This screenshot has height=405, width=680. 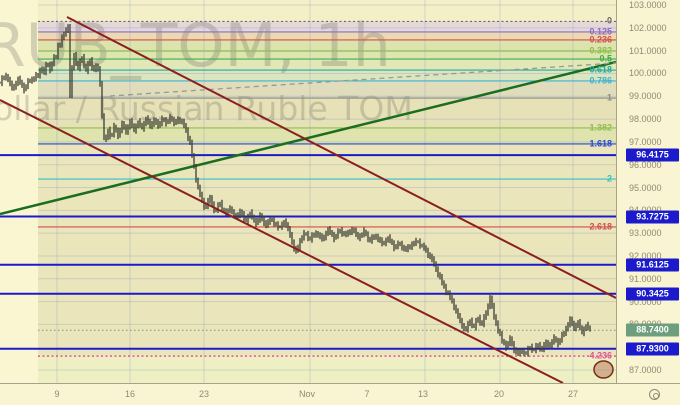 What do you see at coordinates (609, 20) in the screenshot?
I see `fib-level-label: 0` at bounding box center [609, 20].